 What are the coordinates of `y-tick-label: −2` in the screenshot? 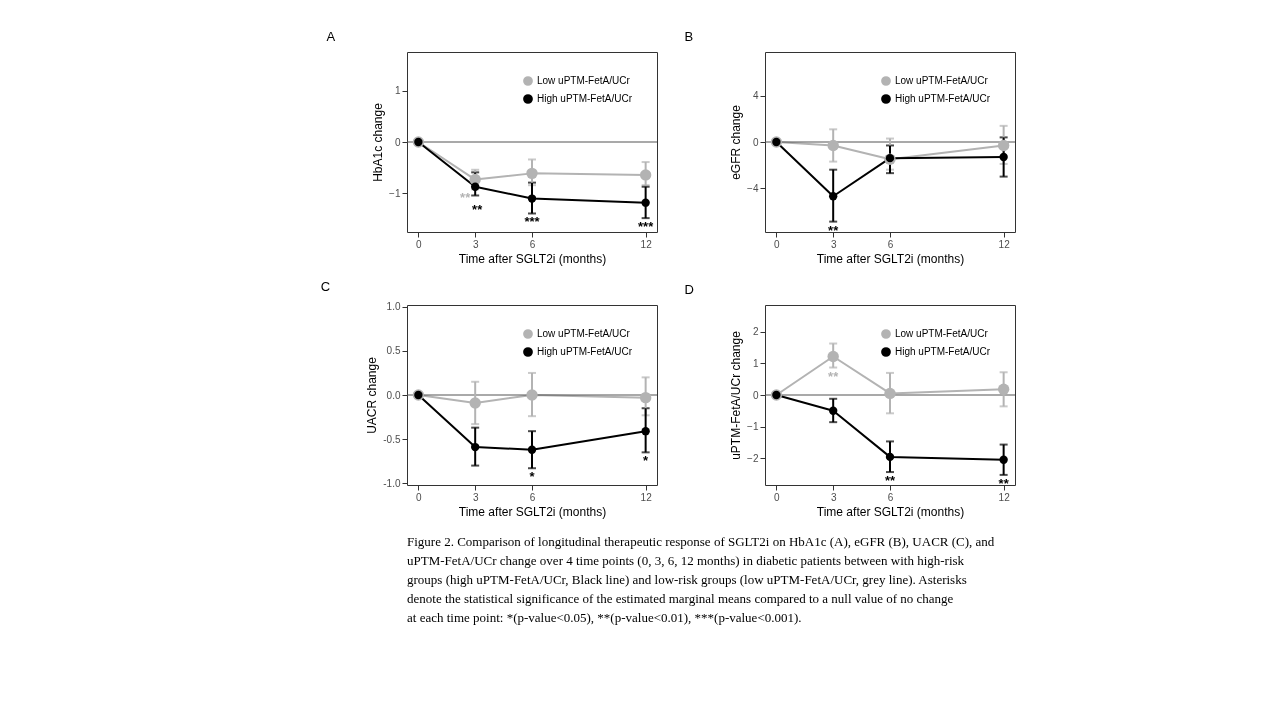 It's located at (753, 458).